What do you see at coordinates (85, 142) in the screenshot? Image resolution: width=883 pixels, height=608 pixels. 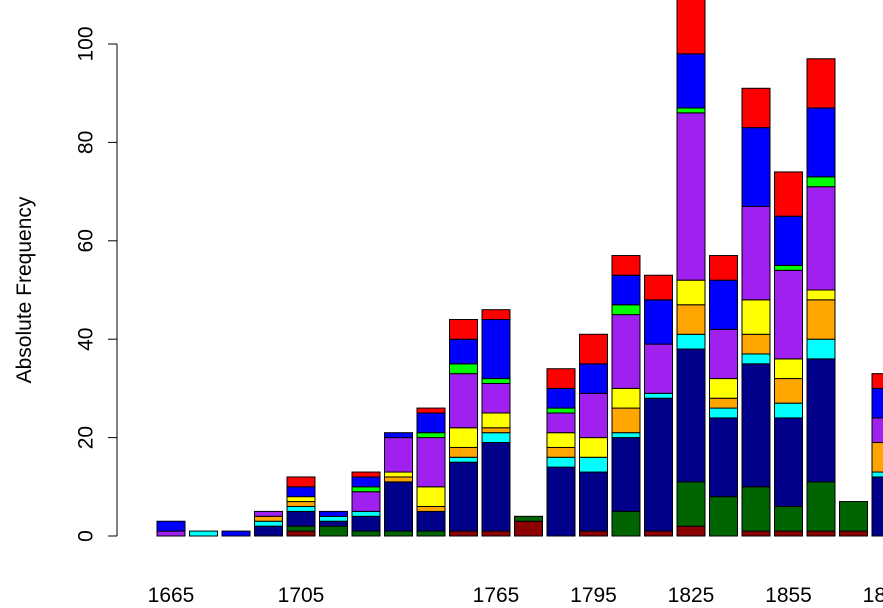 I see `y-tick-label-80: 80` at bounding box center [85, 142].